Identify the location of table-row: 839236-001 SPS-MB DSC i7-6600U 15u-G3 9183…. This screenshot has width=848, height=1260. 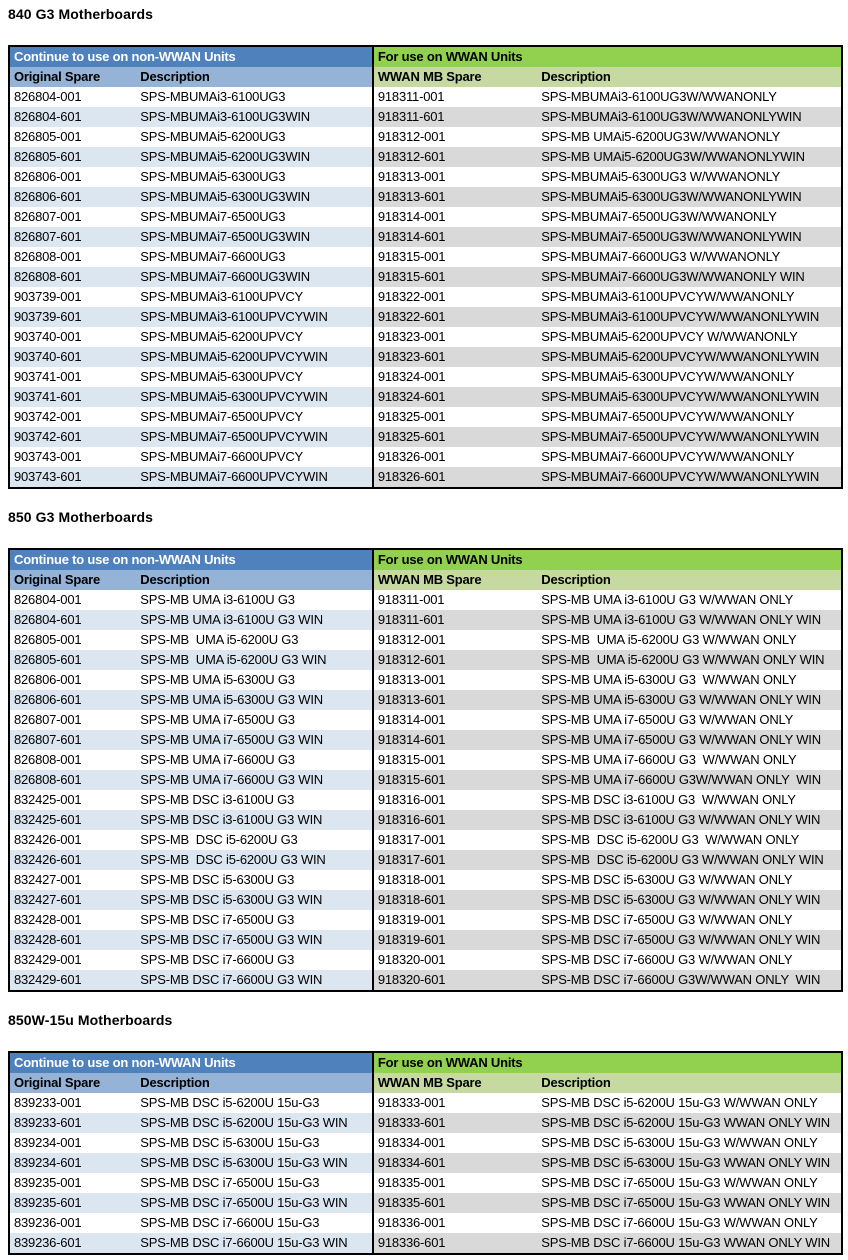
(425, 1223).